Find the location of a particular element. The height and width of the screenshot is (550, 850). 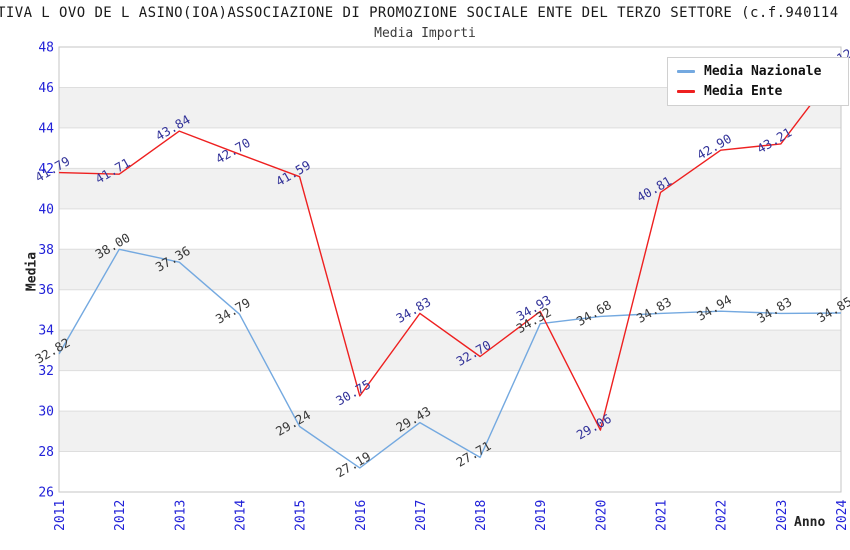

x-tick-label: 2015 is located at coordinates (301, 515).